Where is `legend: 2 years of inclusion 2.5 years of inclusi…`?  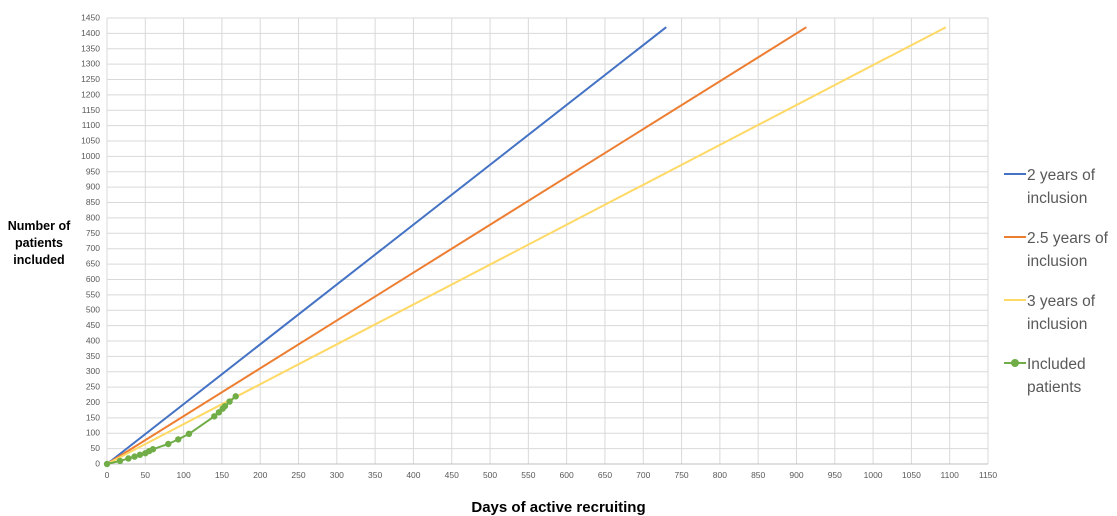
legend: 2 years of inclusion 2.5 years of inclusi… is located at coordinates (1060, 290).